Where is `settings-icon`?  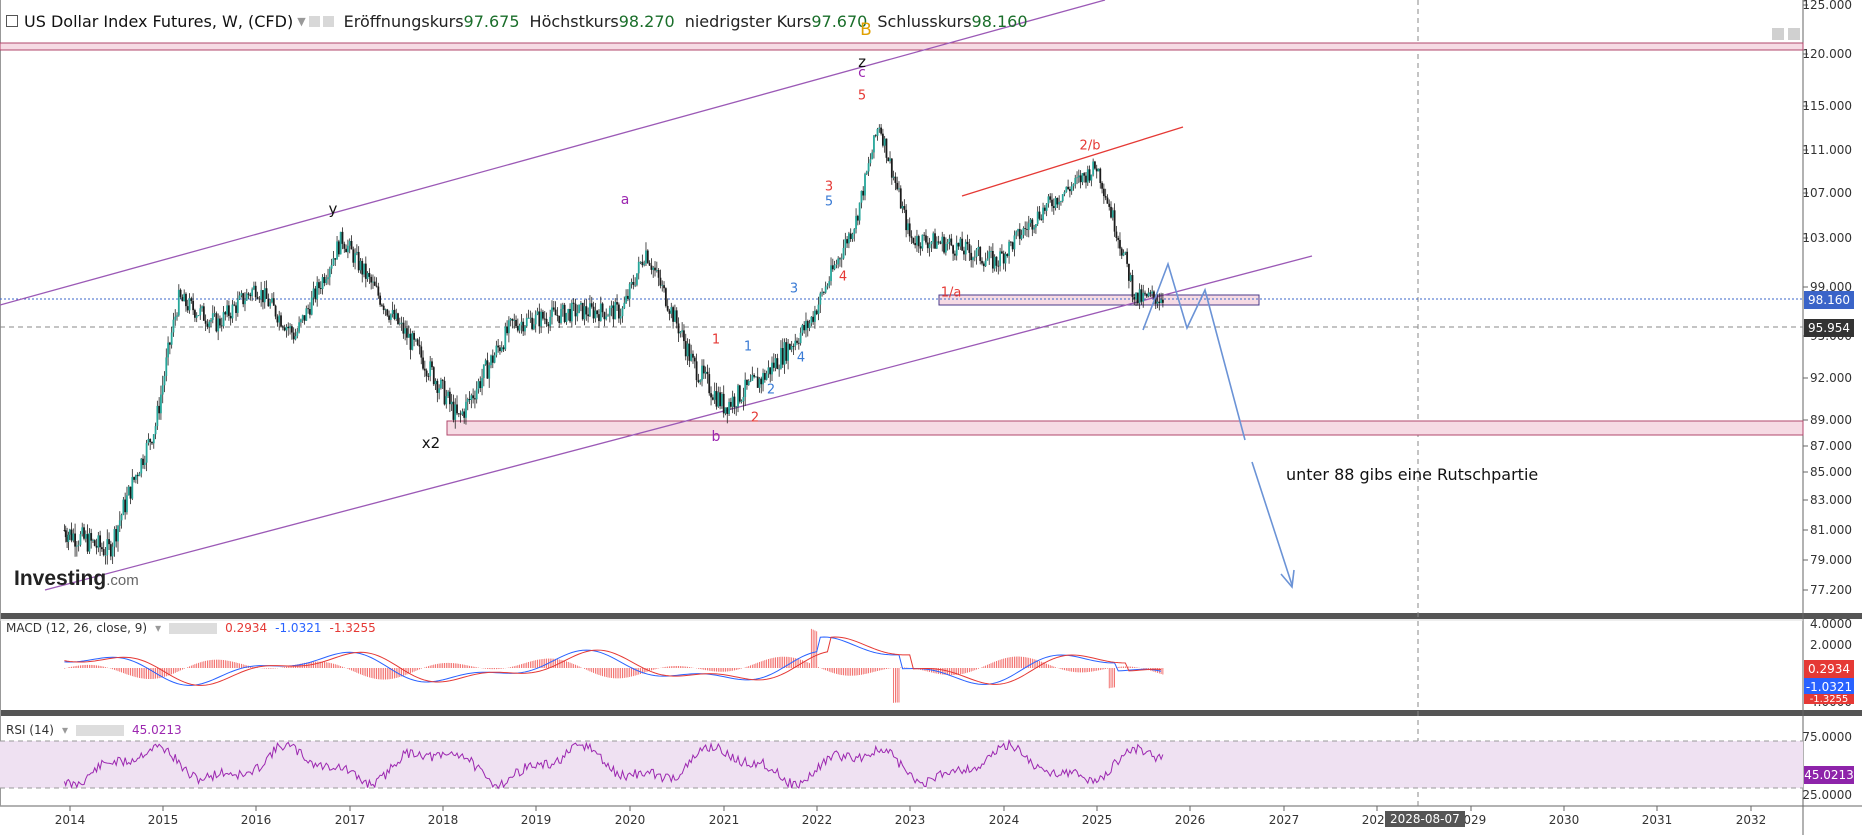 settings-icon is located at coordinates (314, 21).